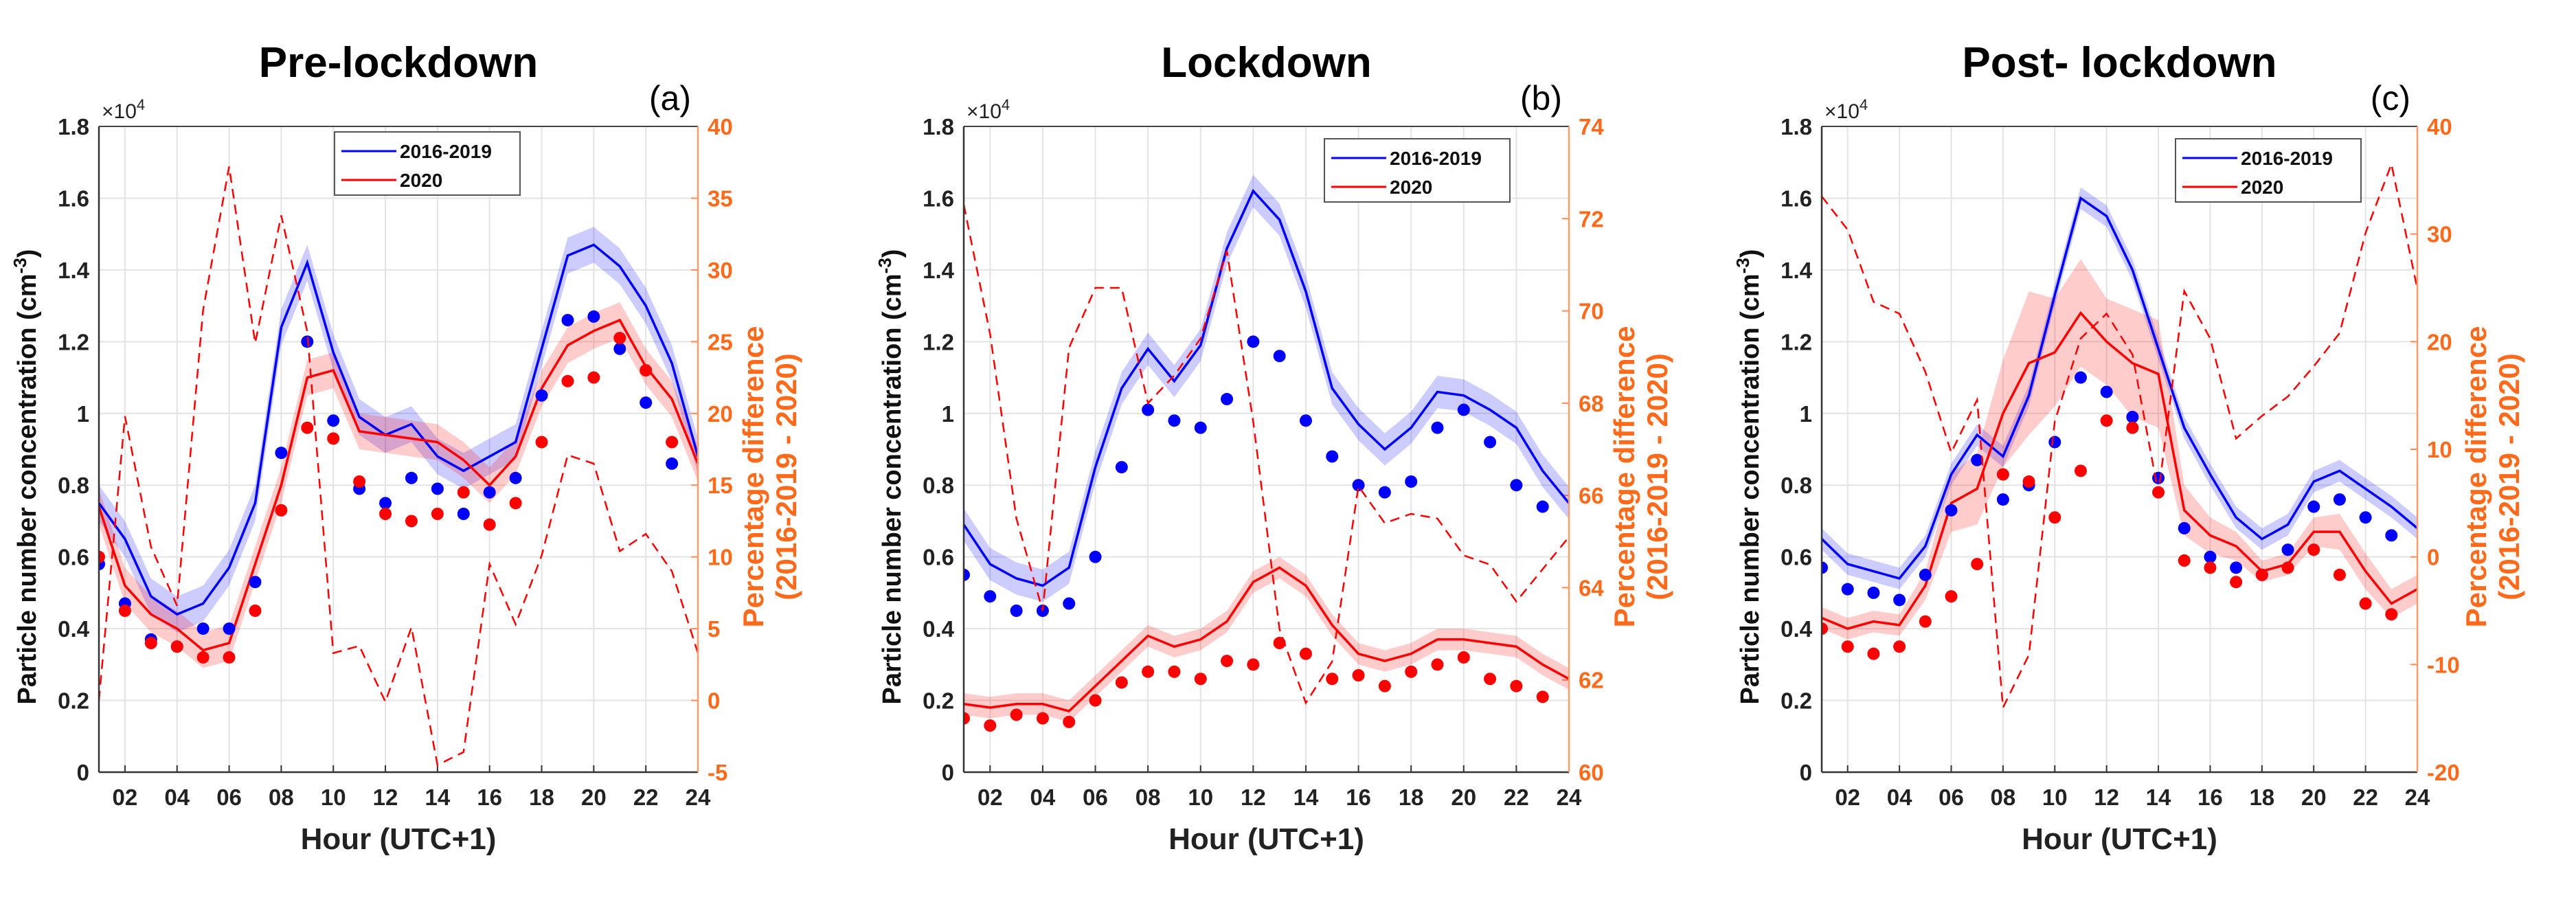 This screenshot has height=913, width=2576. I want to click on y-tick-label: 0.8, so click(73, 485).